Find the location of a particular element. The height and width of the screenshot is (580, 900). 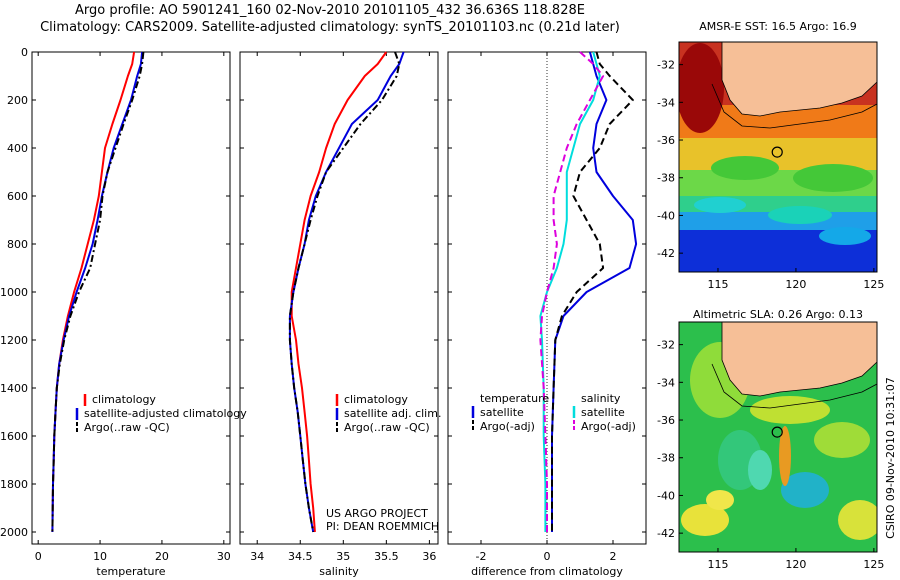

sla-map-frame is located at coordinates (778, 437).